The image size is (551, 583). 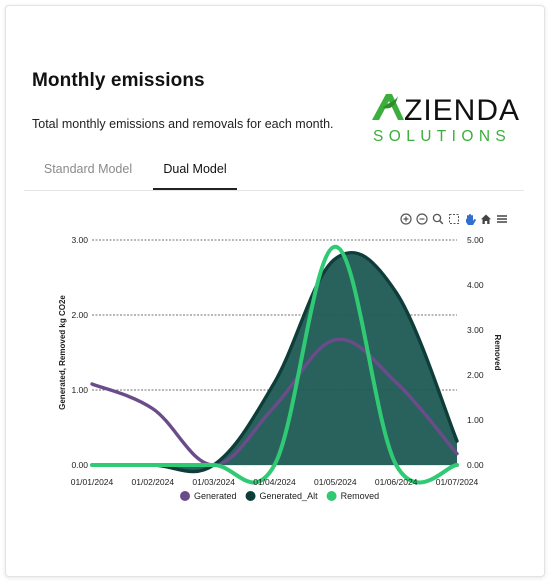 I want to click on y-tick-label: 2.00, so click(x=79, y=315).